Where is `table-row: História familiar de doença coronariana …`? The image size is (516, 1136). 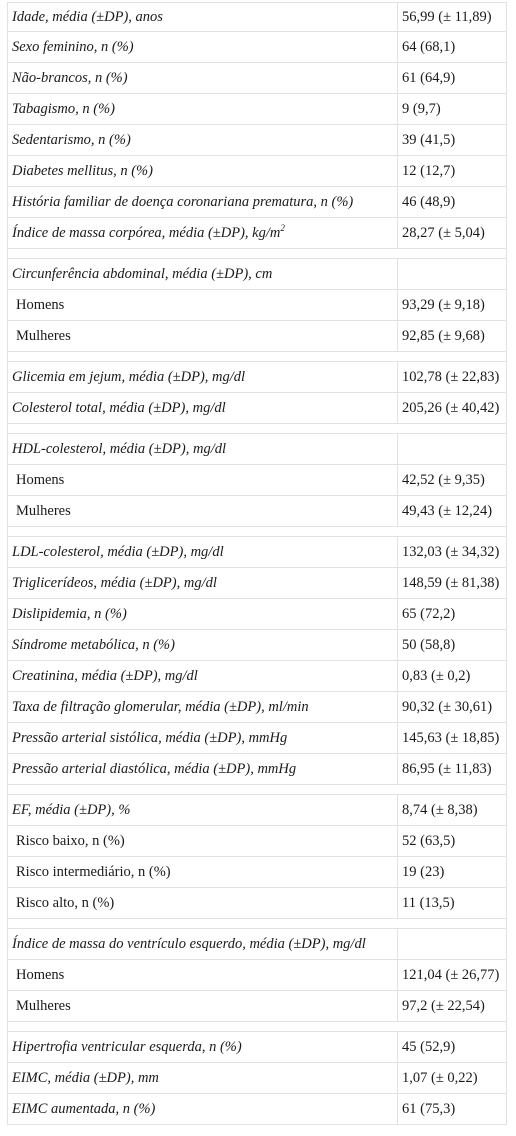 table-row: História familiar de doença coronariana … is located at coordinates (257, 202).